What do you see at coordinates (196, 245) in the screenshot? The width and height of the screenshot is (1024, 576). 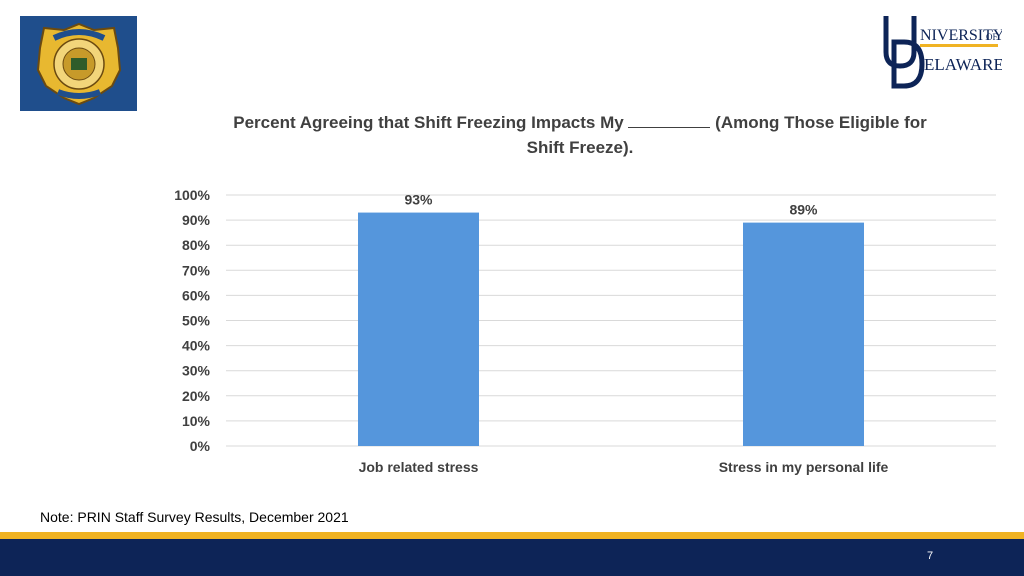 I see `y-tick-label: 80%` at bounding box center [196, 245].